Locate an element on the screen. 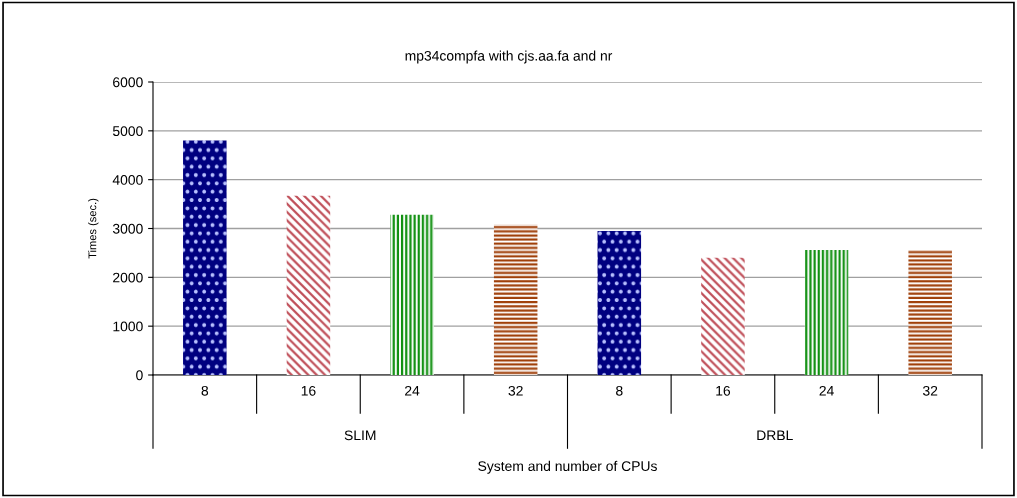 The image size is (1017, 498). y-tick-label: 2000 is located at coordinates (128, 277).